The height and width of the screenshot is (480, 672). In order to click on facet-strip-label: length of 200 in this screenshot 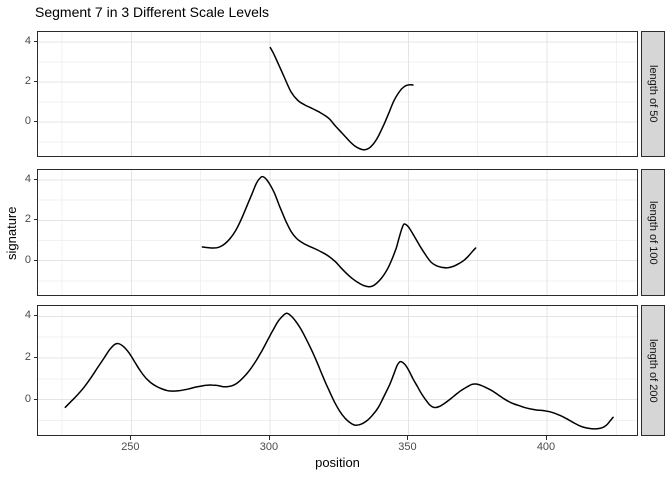, I will do `click(653, 370)`.